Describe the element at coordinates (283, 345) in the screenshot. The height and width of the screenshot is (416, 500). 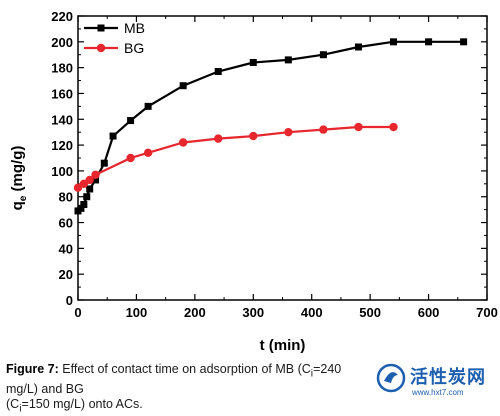
I see `x-axis-title: t (min)` at that location.